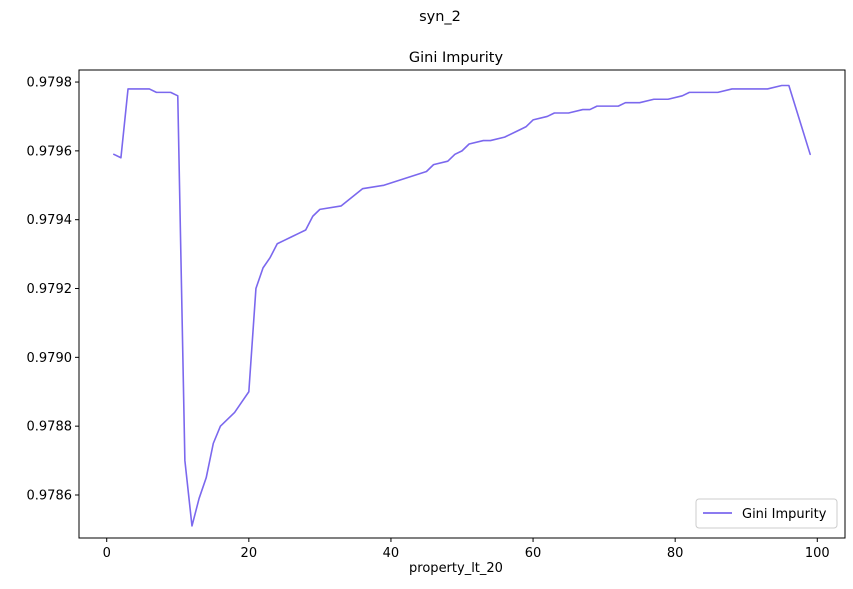 The image size is (853, 589). Describe the element at coordinates (784, 514) in the screenshot. I see `legend-label: Gini Impurity` at that location.